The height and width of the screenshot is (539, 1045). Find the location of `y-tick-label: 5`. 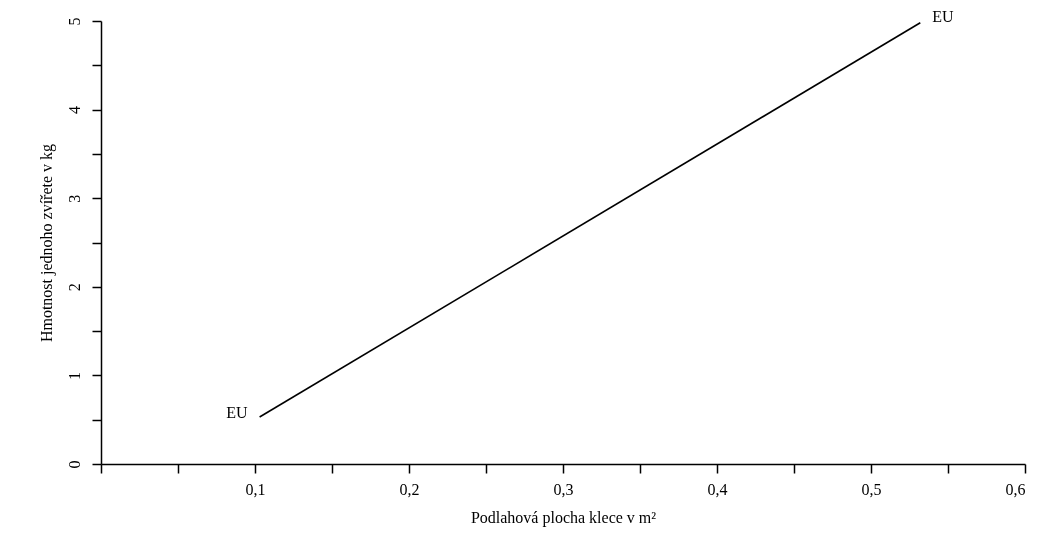

y-tick-label: 5 is located at coordinates (74, 21).